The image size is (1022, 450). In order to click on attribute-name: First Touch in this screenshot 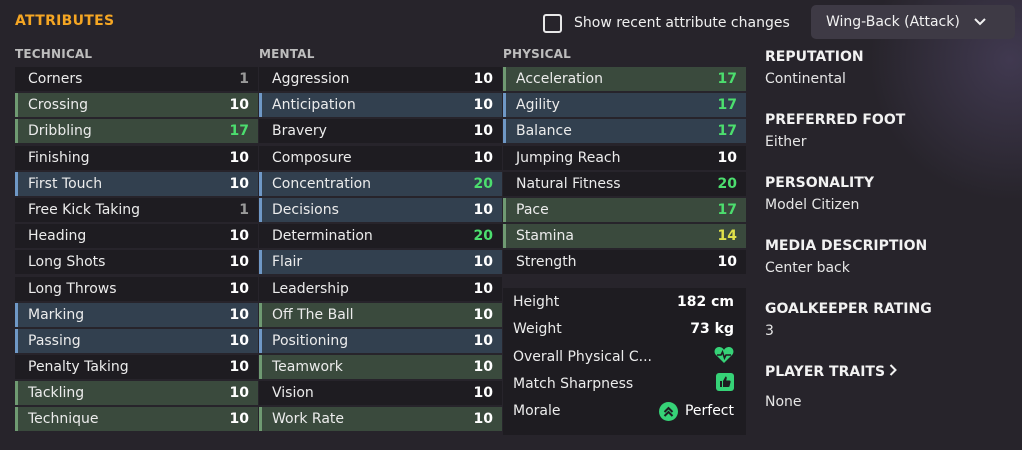, I will do `click(65, 183)`.